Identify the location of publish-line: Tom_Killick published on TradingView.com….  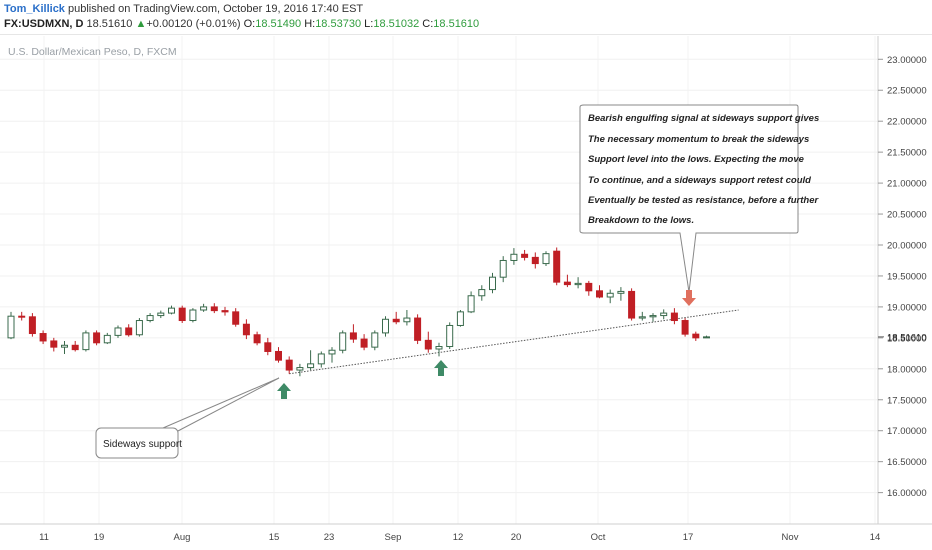
(183, 9).